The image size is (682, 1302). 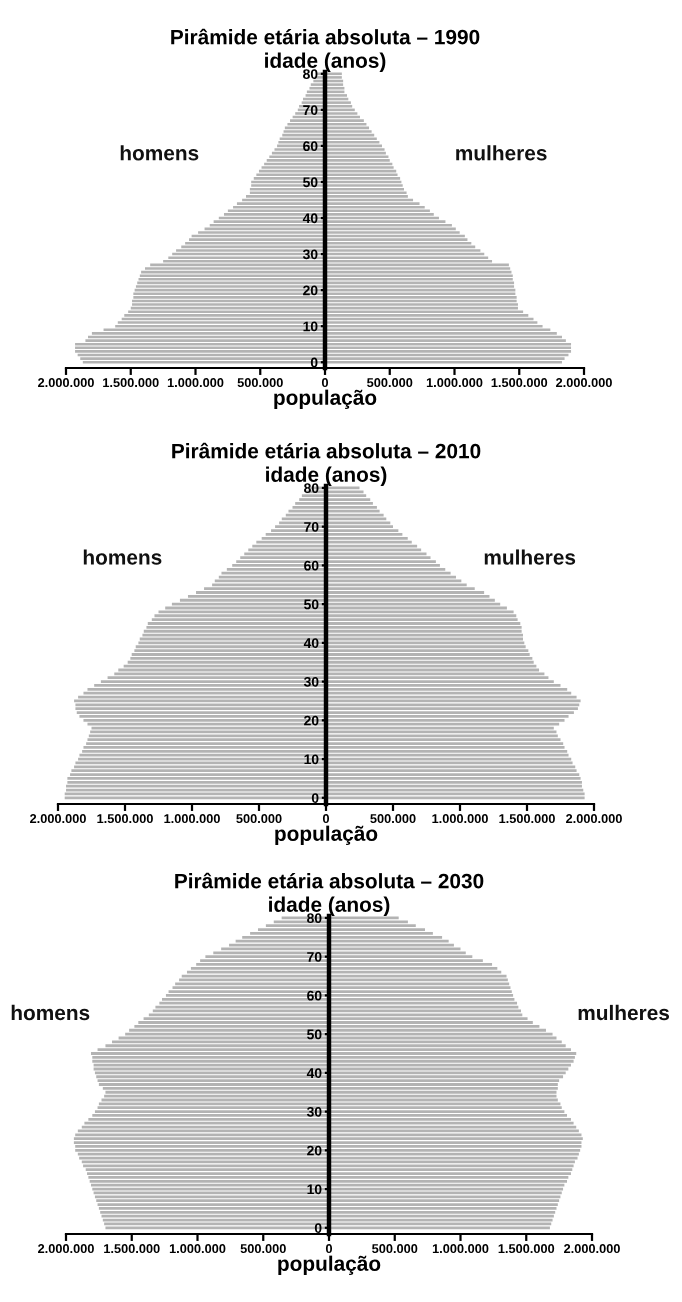 I want to click on text: homens, so click(x=159, y=153).